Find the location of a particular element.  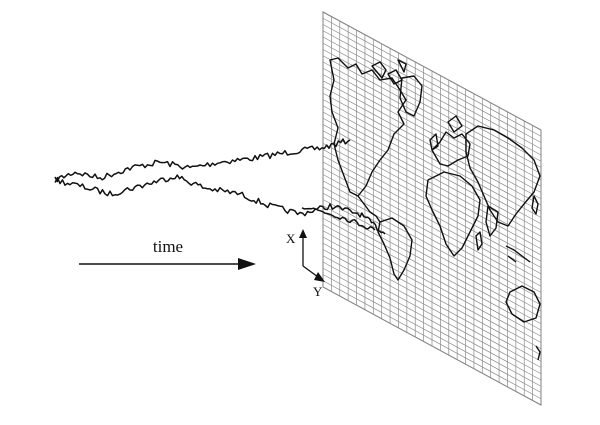

time-arrow: time is located at coordinates (167, 253).